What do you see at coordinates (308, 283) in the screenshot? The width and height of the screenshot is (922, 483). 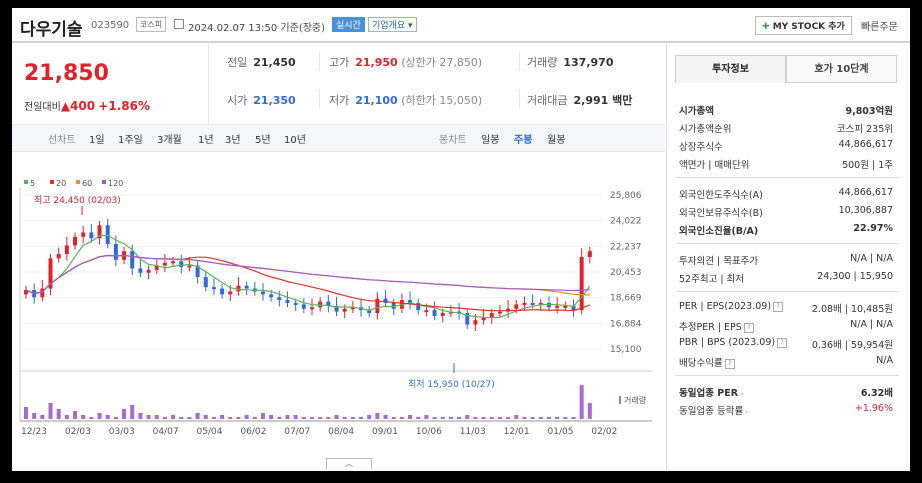 I see `moving-average-line` at bounding box center [308, 283].